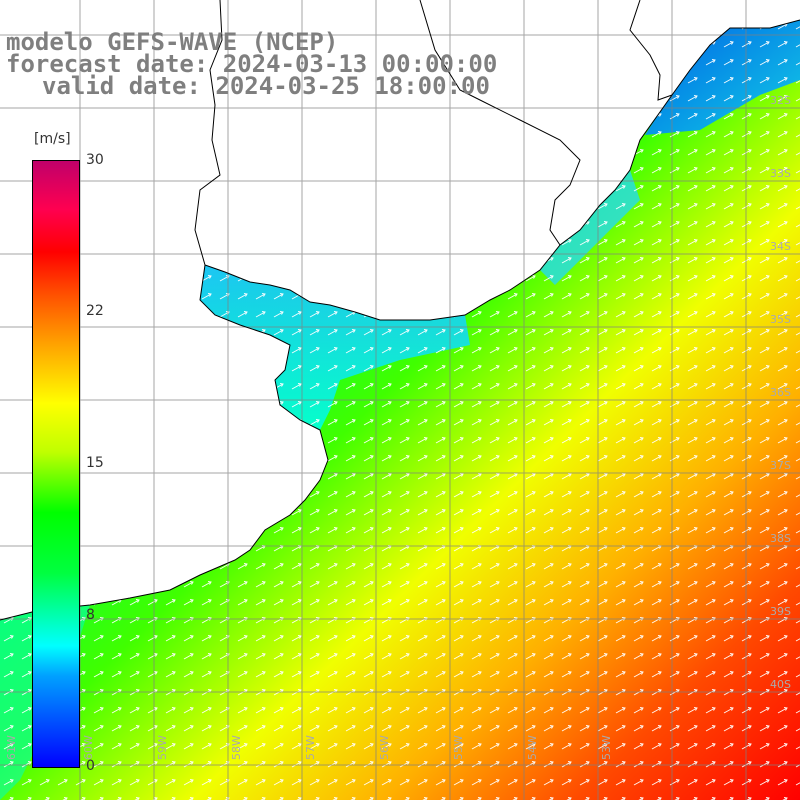  Describe the element at coordinates (236, 747) in the screenshot. I see `lon-label: 58W` at that location.